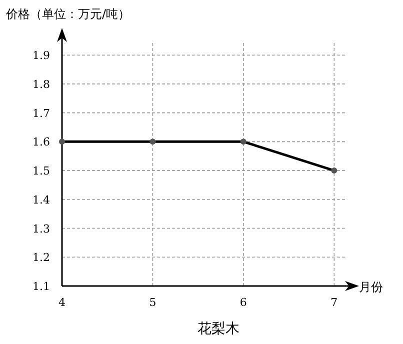 The height and width of the screenshot is (344, 403). I want to click on y-tick-label: 1.1, so click(41, 286).